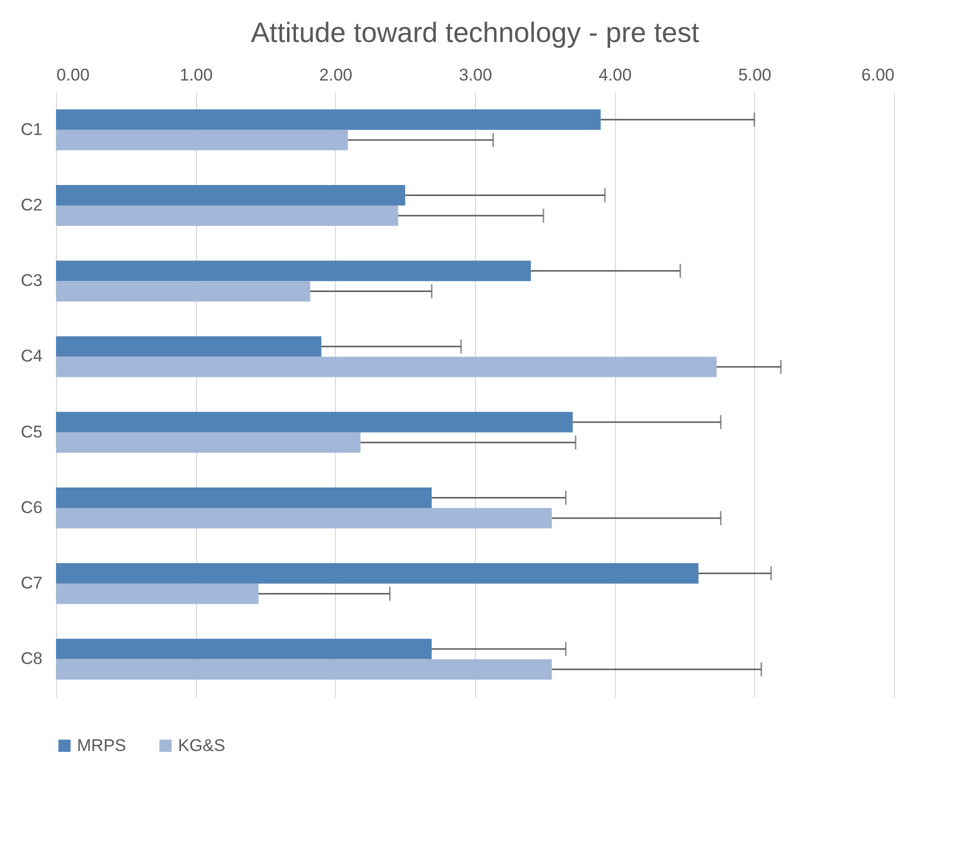  What do you see at coordinates (73, 75) in the screenshot?
I see `x-tick-label: 0.00` at bounding box center [73, 75].